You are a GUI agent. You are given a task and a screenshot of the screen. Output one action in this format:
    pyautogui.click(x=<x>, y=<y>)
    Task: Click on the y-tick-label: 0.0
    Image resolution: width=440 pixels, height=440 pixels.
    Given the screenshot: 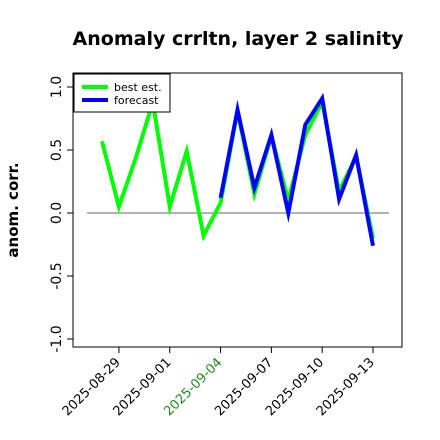 What is the action you would take?
    pyautogui.click(x=57, y=213)
    